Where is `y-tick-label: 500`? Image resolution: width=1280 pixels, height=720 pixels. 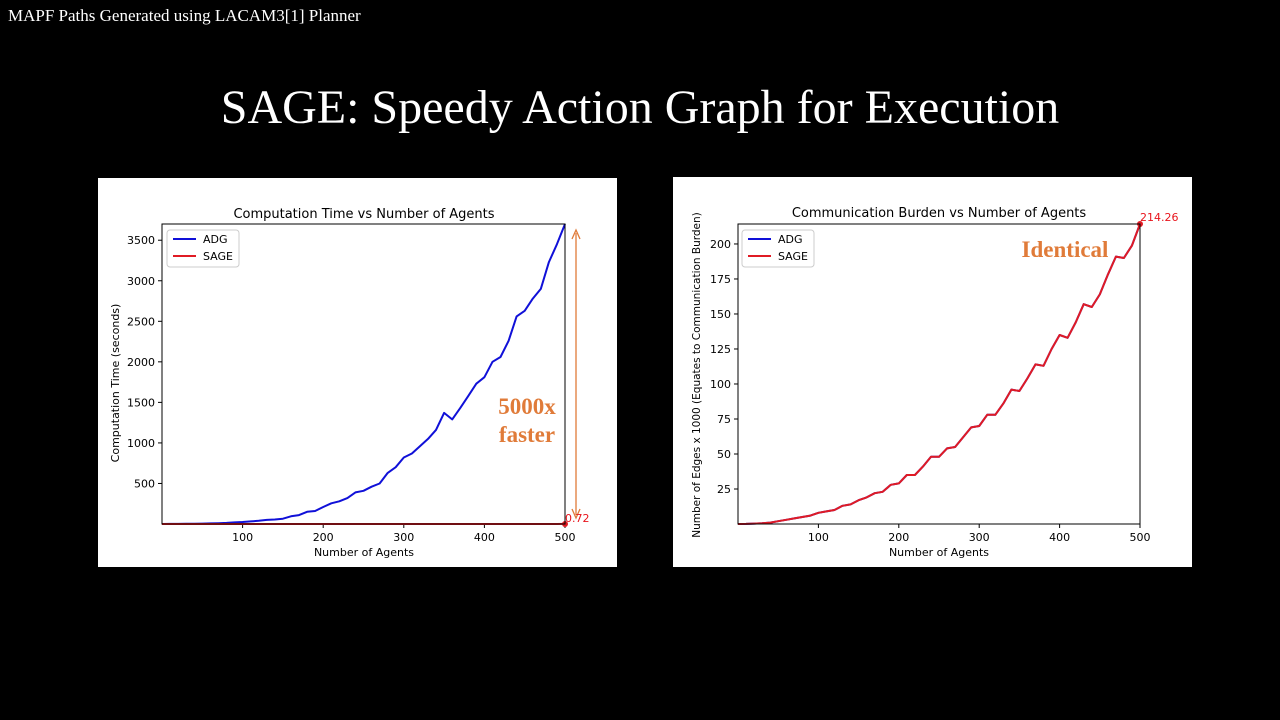
y-tick-label: 500 is located at coordinates (144, 483).